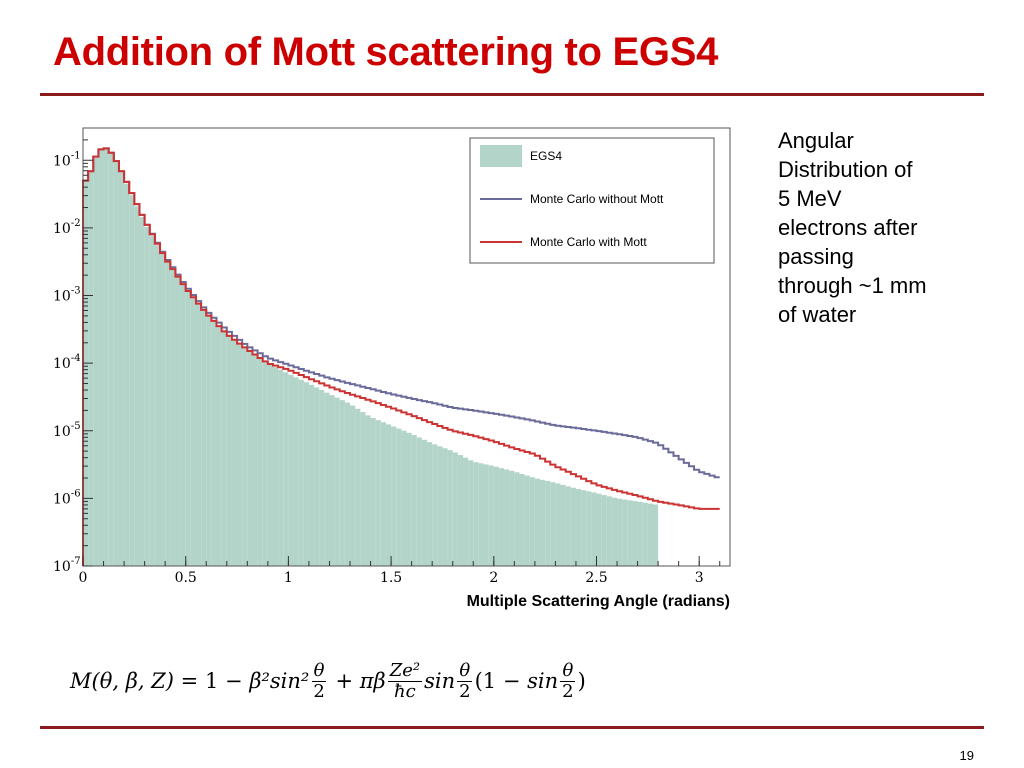 This screenshot has height=768, width=1024. I want to click on slide-title: Addition of Mott scattering to EGS4, so click(386, 52).